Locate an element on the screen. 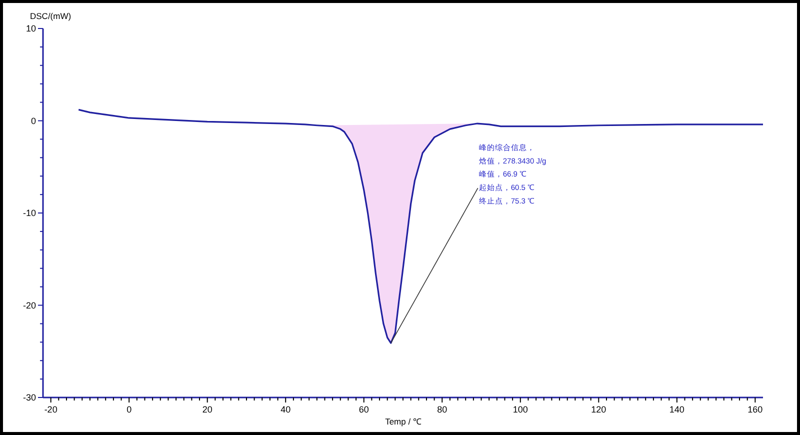  y-tick-label: -10 is located at coordinates (29, 213).